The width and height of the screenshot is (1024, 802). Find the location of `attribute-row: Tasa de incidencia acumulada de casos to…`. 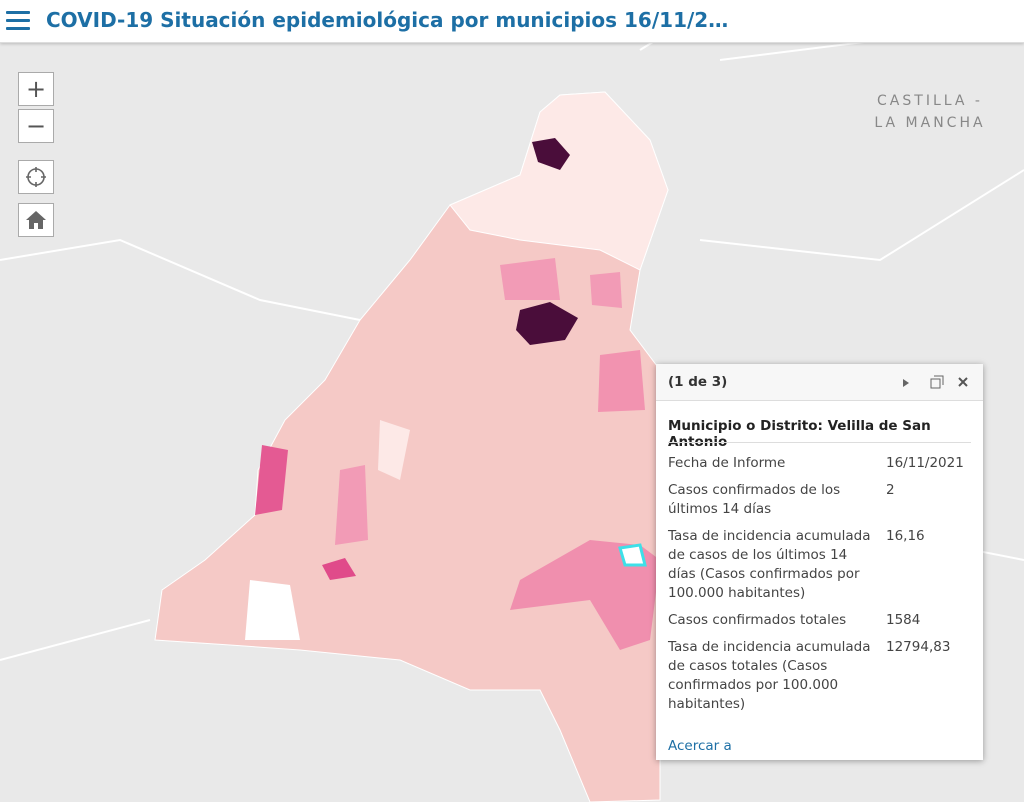

attribute-row: Tasa de incidencia acumulada de casos to… is located at coordinates (819, 678).